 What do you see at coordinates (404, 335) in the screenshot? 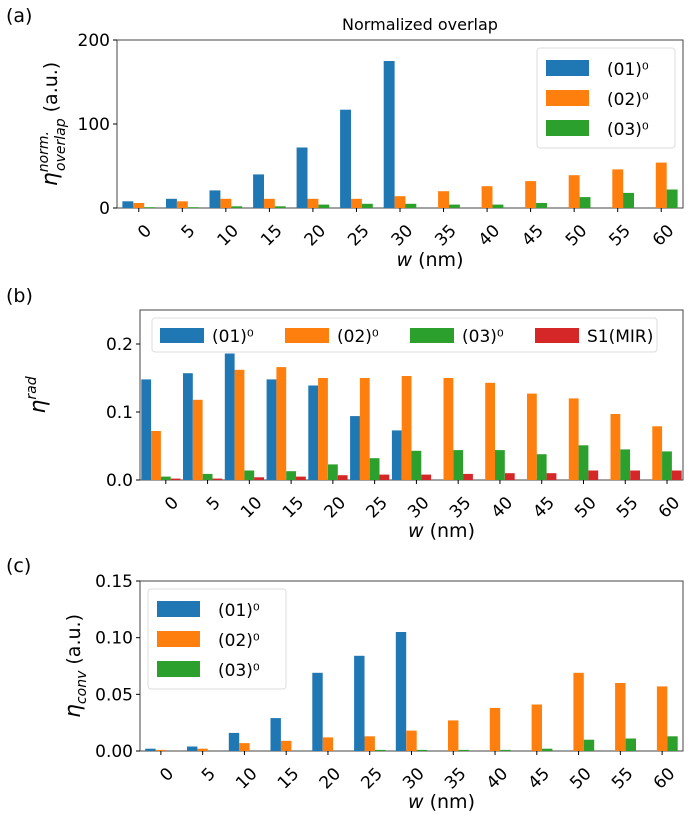
I see `legend: (01)⁰ (02)⁰ (03)⁰ S1(MIR)` at bounding box center [404, 335].